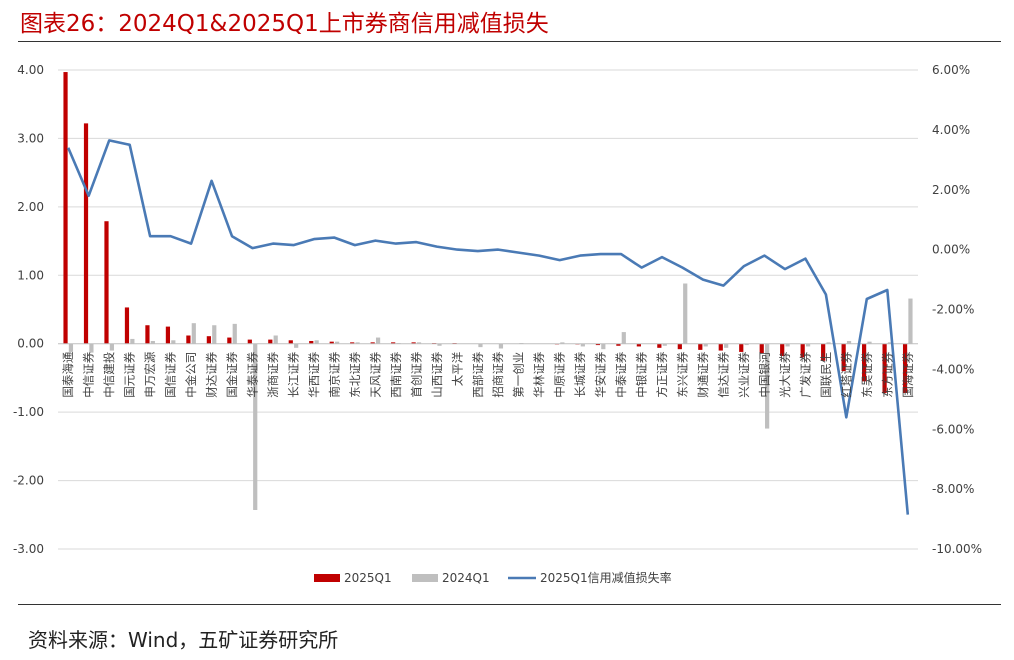 This screenshot has width=1014, height=660. I want to click on category-label: 广发证券, so click(805, 374).